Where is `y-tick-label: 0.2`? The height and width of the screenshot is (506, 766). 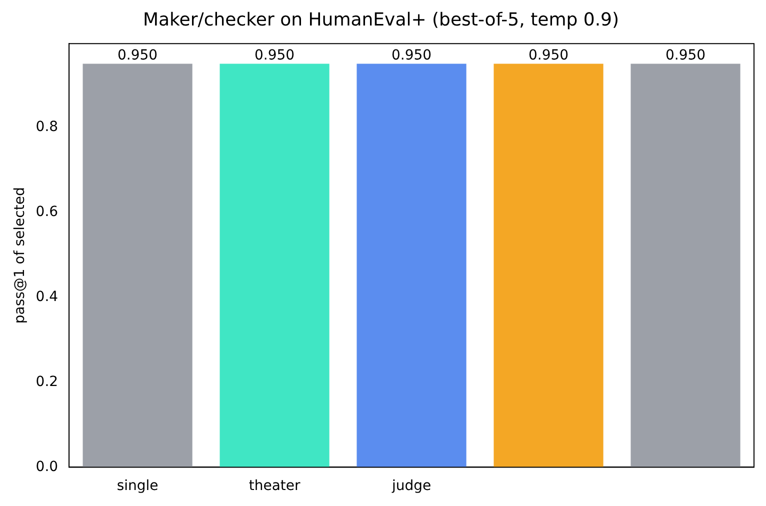
y-tick-label: 0.2 is located at coordinates (47, 382).